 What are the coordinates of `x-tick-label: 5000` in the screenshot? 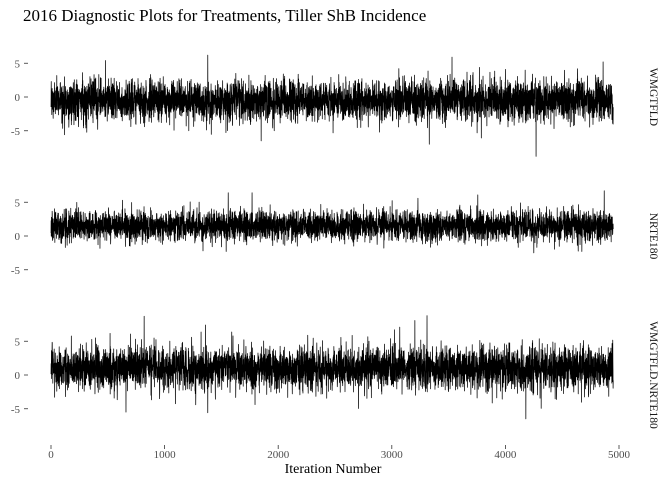 It's located at (619, 455).